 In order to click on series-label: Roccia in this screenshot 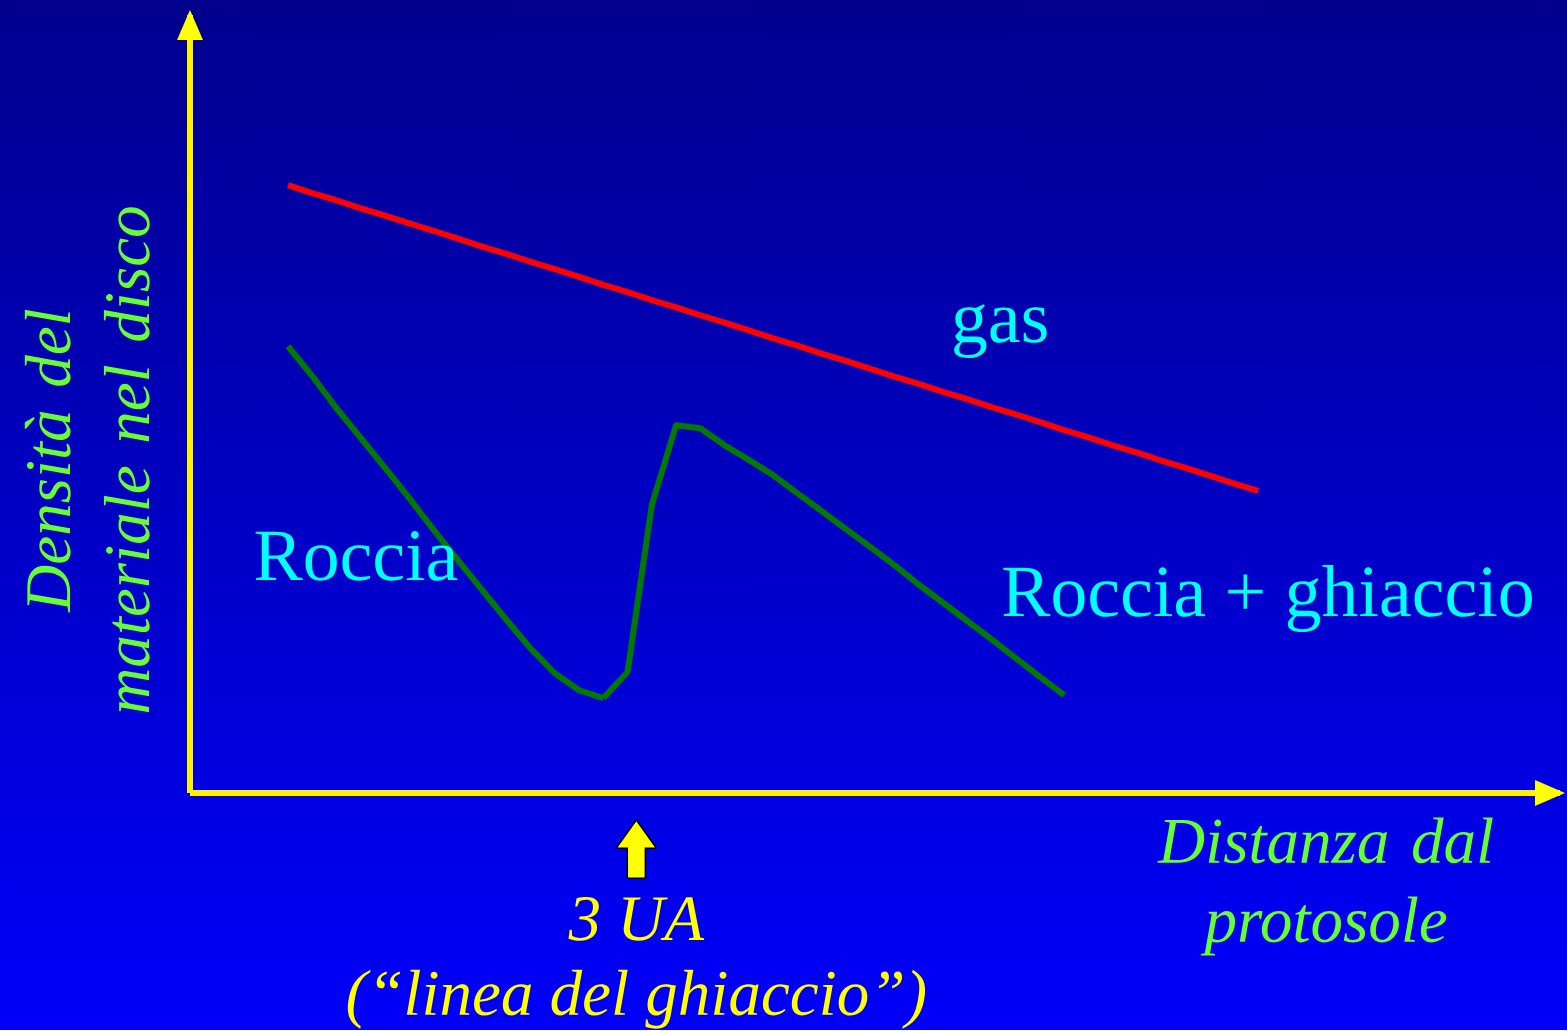, I will do `click(356, 556)`.